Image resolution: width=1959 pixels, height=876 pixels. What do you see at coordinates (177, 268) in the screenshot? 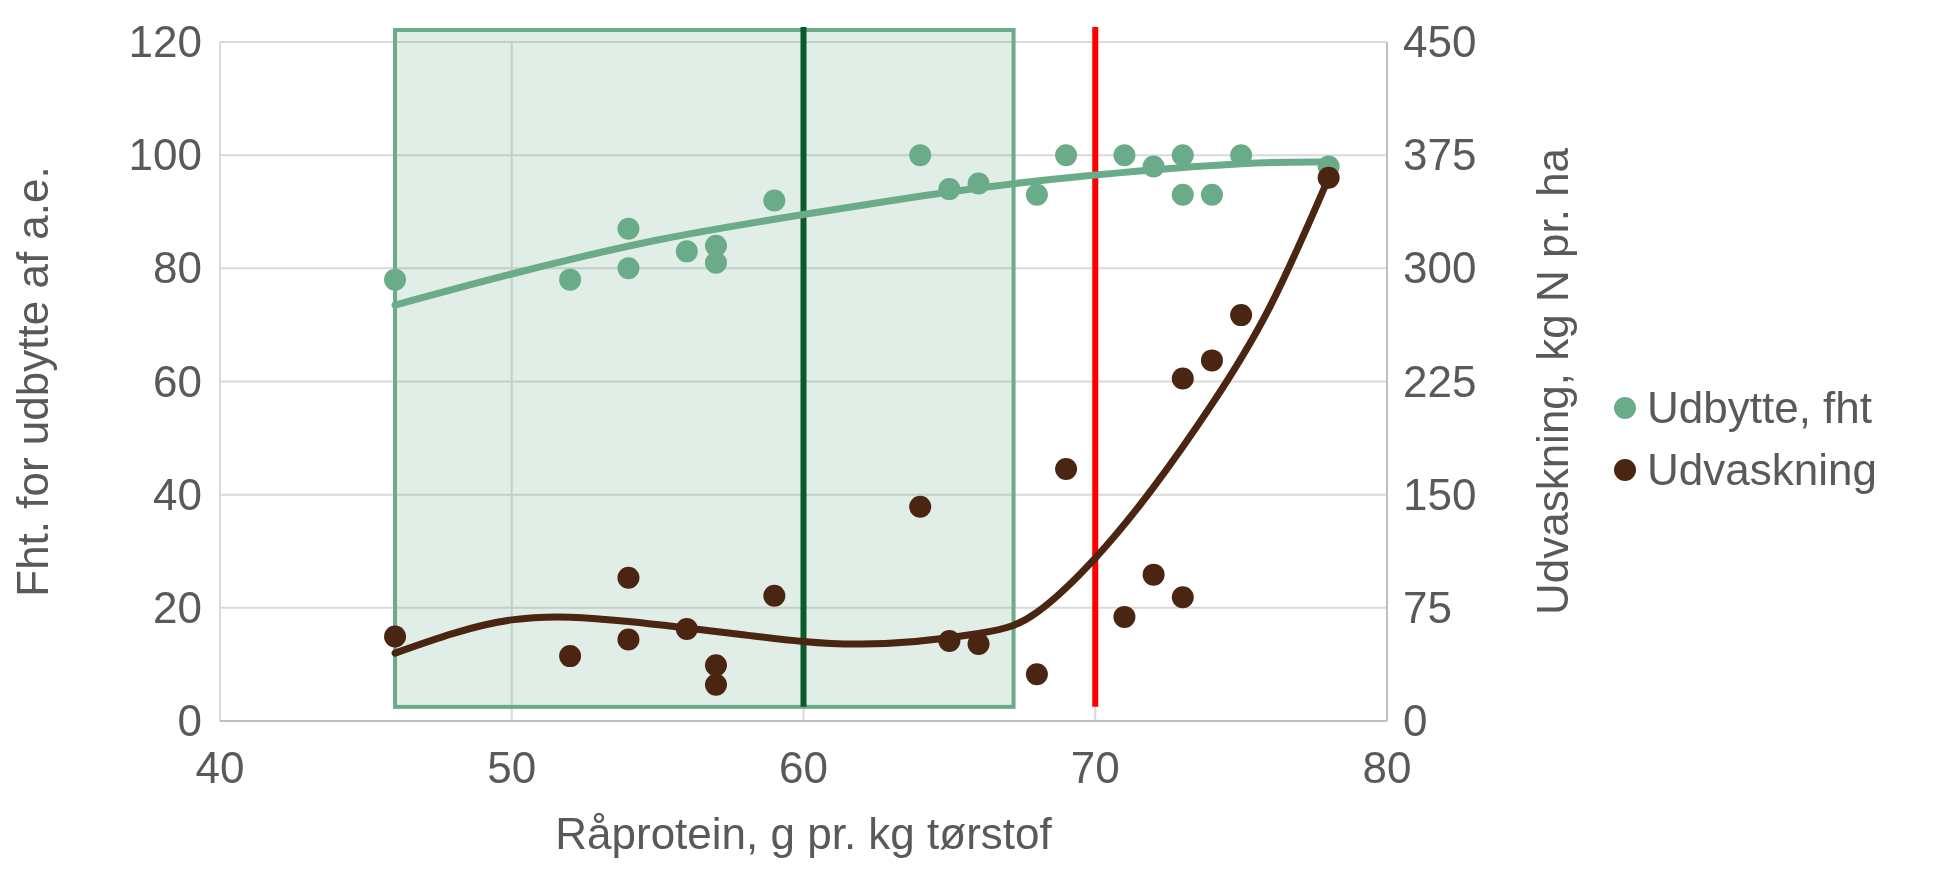
I see `y-tick-label: 80` at bounding box center [177, 268].